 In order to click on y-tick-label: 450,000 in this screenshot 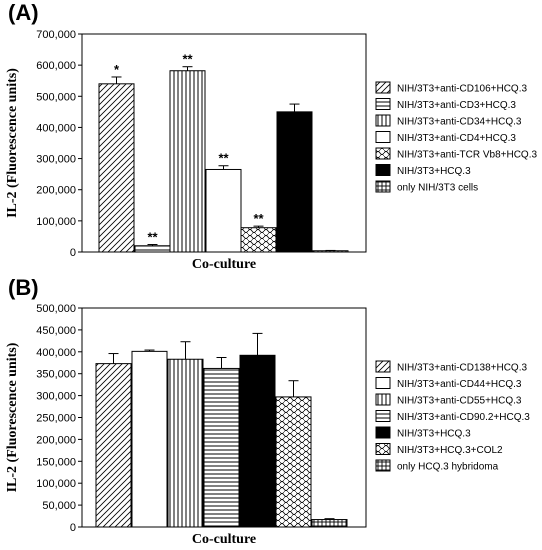, I will do `click(56, 331)`.